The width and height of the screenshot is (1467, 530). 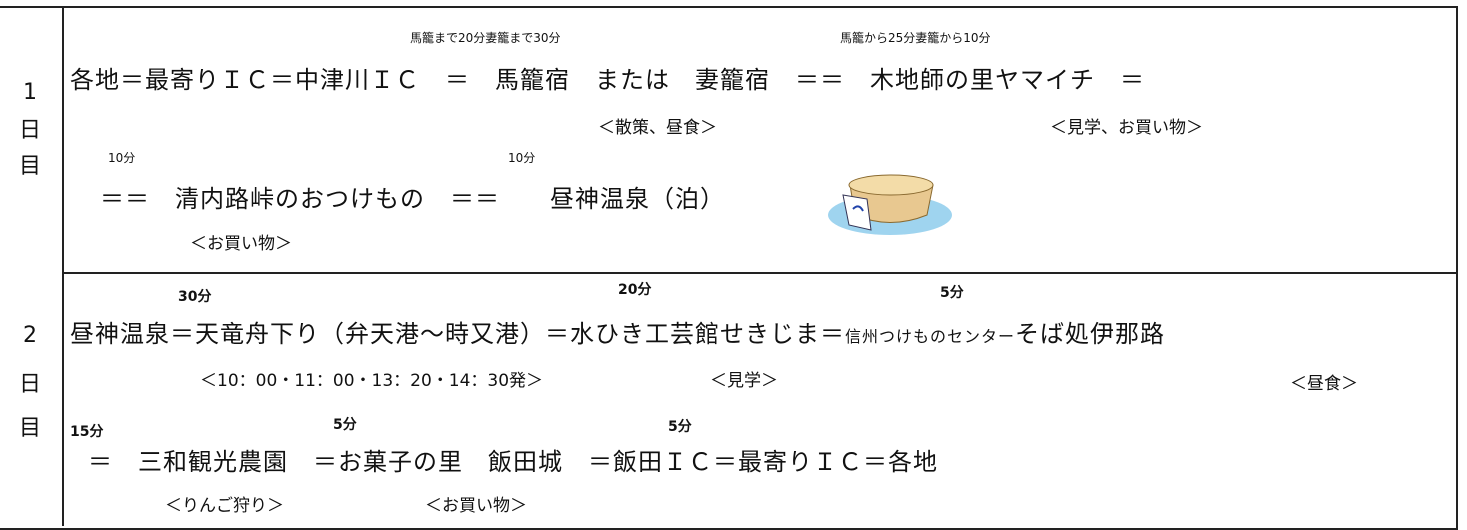 I want to click on route-part: 昼神温泉＝天竜舟下り（弁天港～時又港）＝水ひき工芸館せきじま＝, so click(x=457, y=334).